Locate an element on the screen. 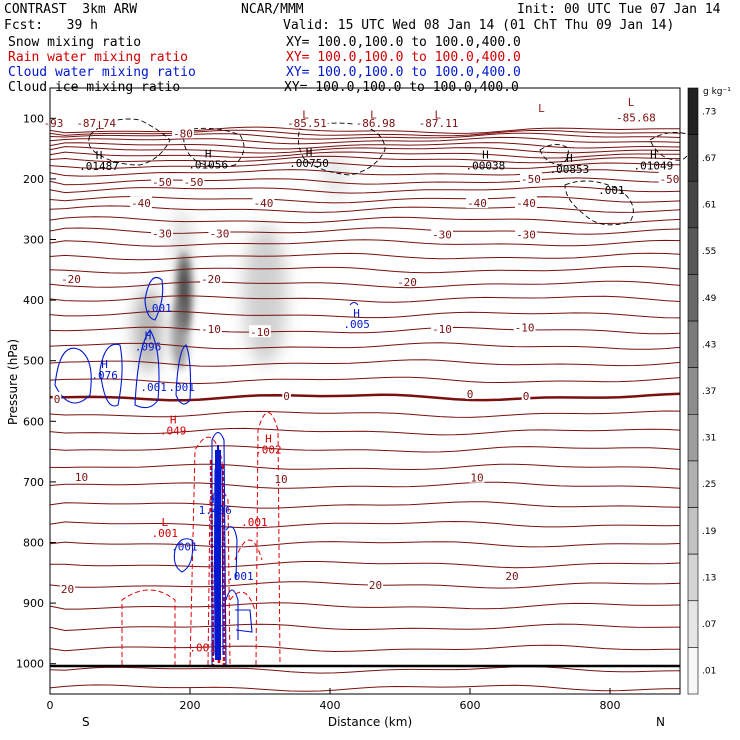 The image size is (740, 740). colorbar: .73 .67 .61 .55 .49 .43 .37 .31 .25 .19 .13 .07 .01 is located at coordinates (702, 391).